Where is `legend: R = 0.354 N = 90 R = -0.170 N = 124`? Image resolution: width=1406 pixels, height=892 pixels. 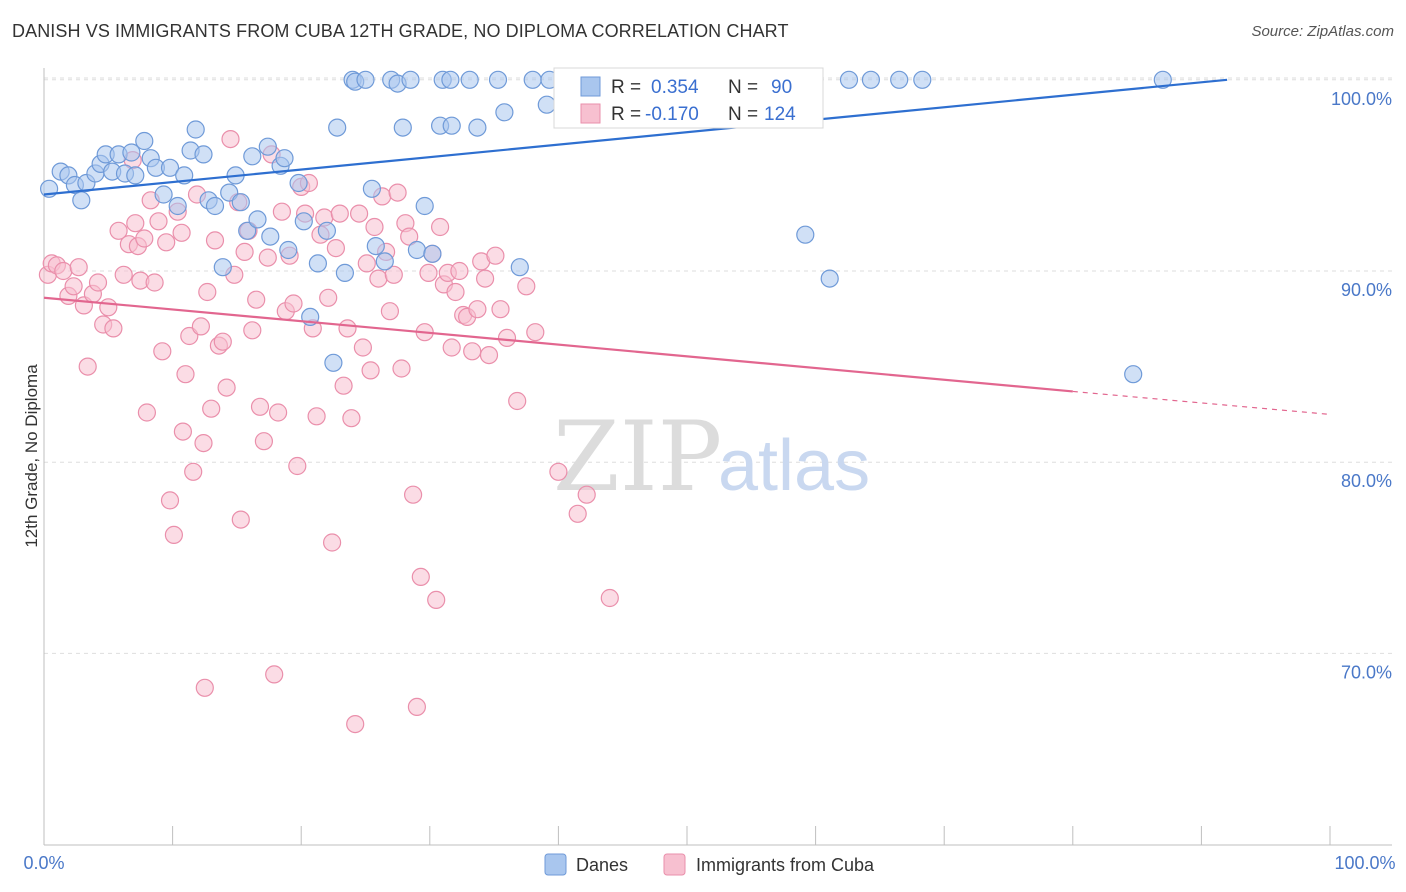 legend: R = 0.354 N = 90 R = -0.170 N = 124 is located at coordinates (688, 98).